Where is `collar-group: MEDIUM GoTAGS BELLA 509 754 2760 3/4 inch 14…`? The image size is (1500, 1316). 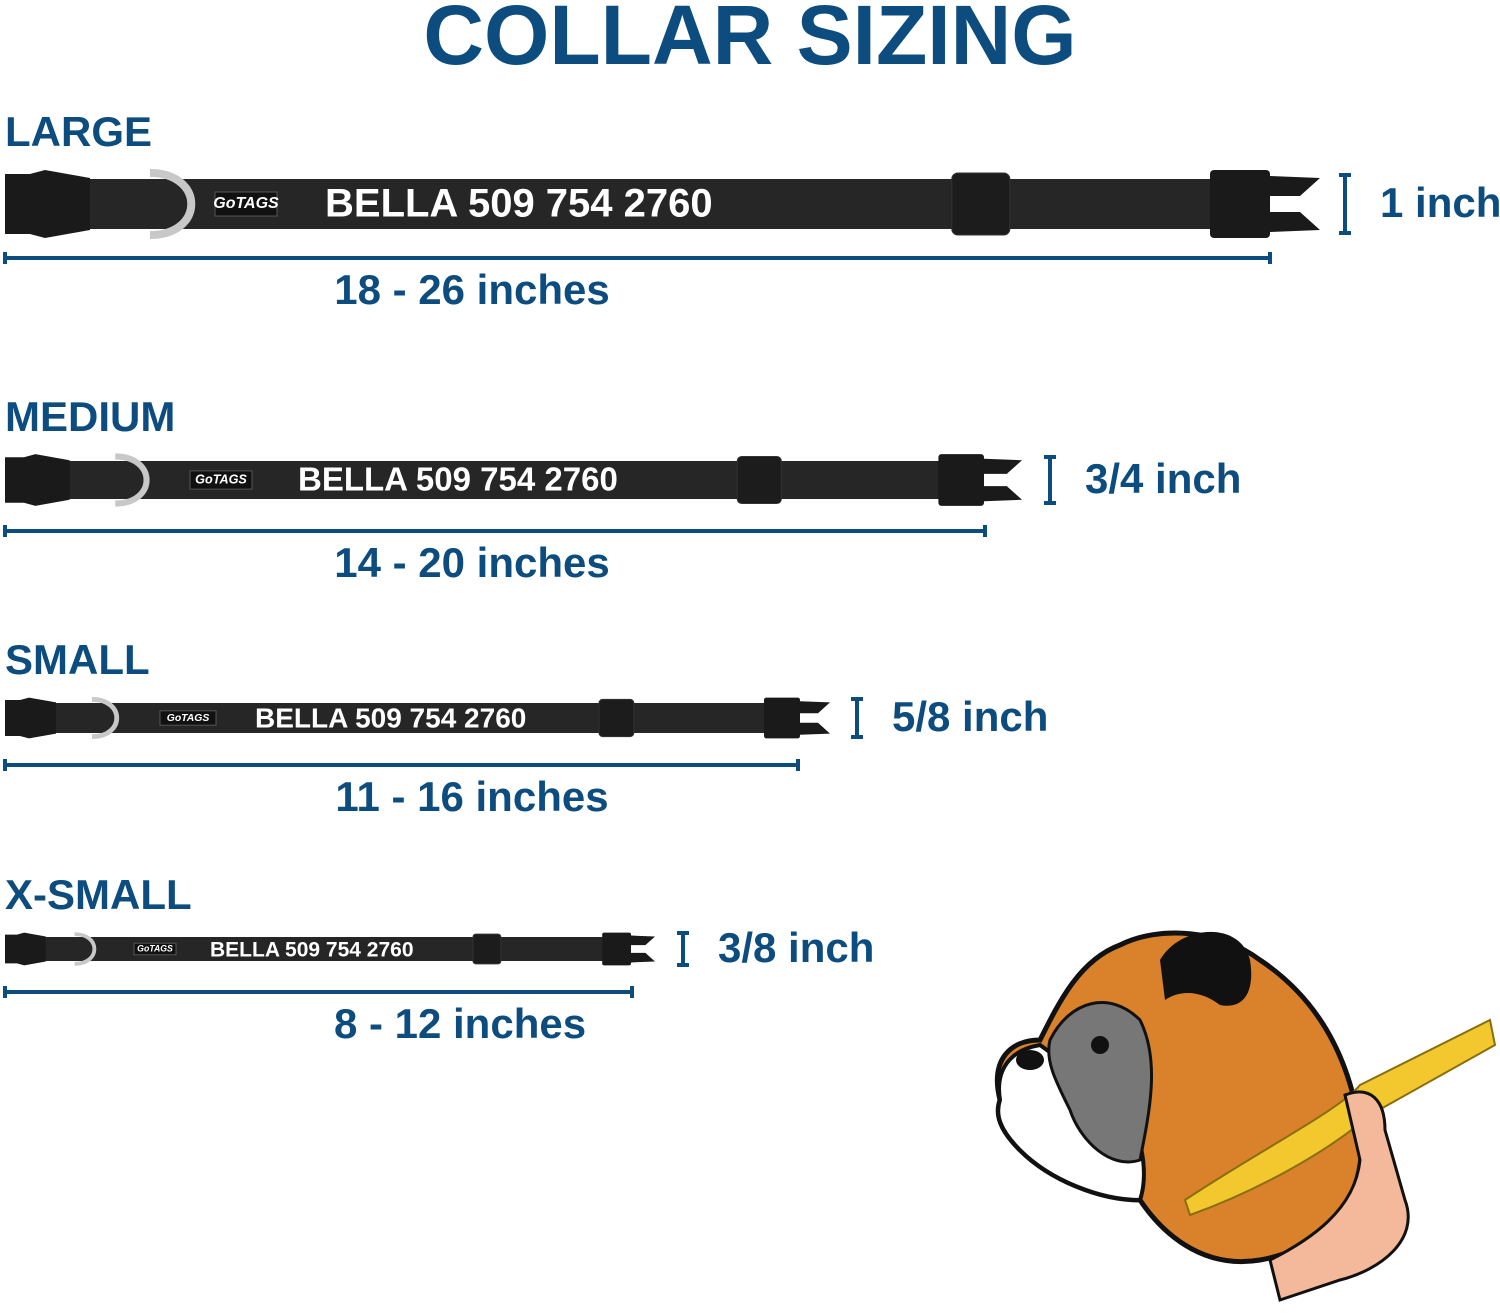 collar-group: MEDIUM GoTAGS BELLA 509 754 2760 3/4 inch 14… is located at coordinates (622, 489).